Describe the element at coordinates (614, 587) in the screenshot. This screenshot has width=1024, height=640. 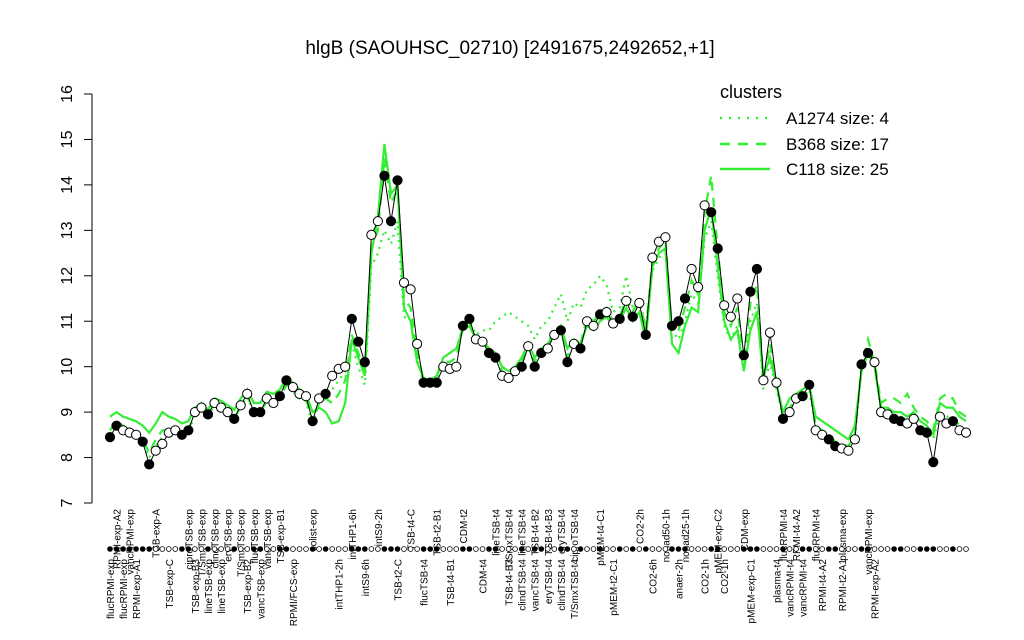
I see `bottom-sample-label: pMEM-t2-C1` at that location.